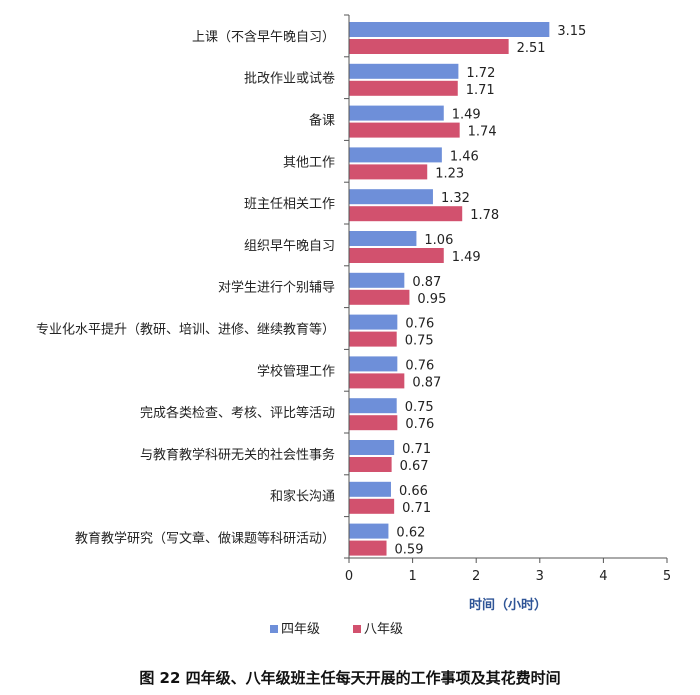 The image size is (700, 695). What do you see at coordinates (603, 576) in the screenshot?
I see `x-tick-label: 4` at bounding box center [603, 576].